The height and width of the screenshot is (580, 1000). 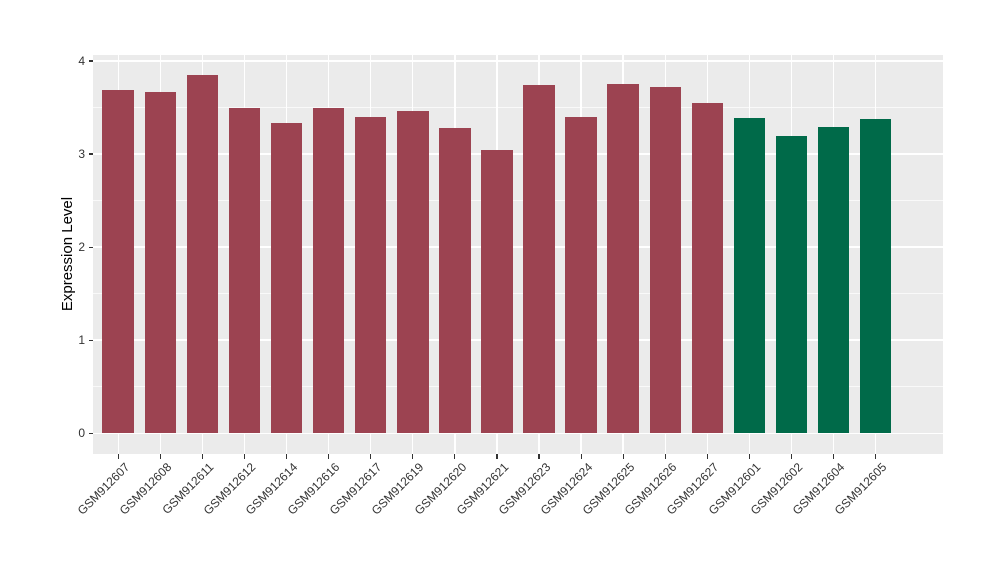 I want to click on bar-GSM912627, so click(x=707, y=268).